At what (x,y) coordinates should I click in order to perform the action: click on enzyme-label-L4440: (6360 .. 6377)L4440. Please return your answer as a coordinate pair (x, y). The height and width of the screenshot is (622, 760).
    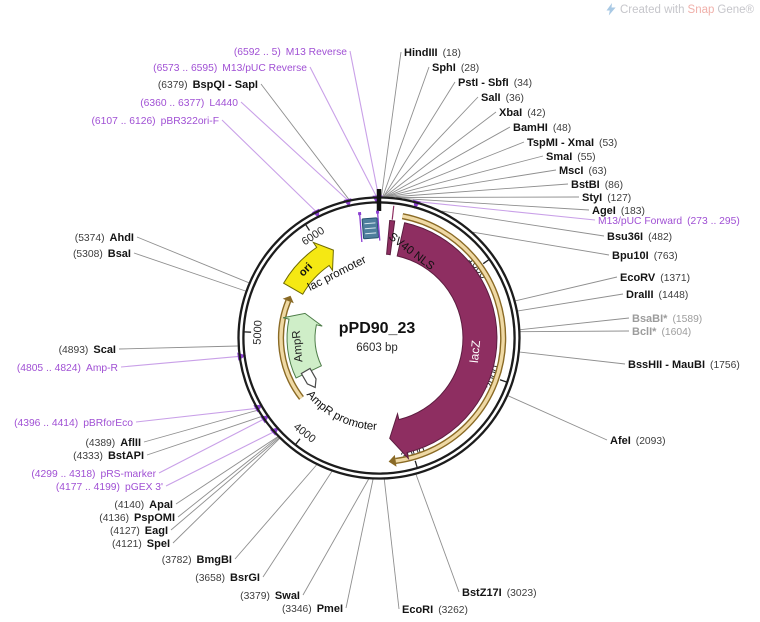
    Looking at the image, I should click on (189, 103).